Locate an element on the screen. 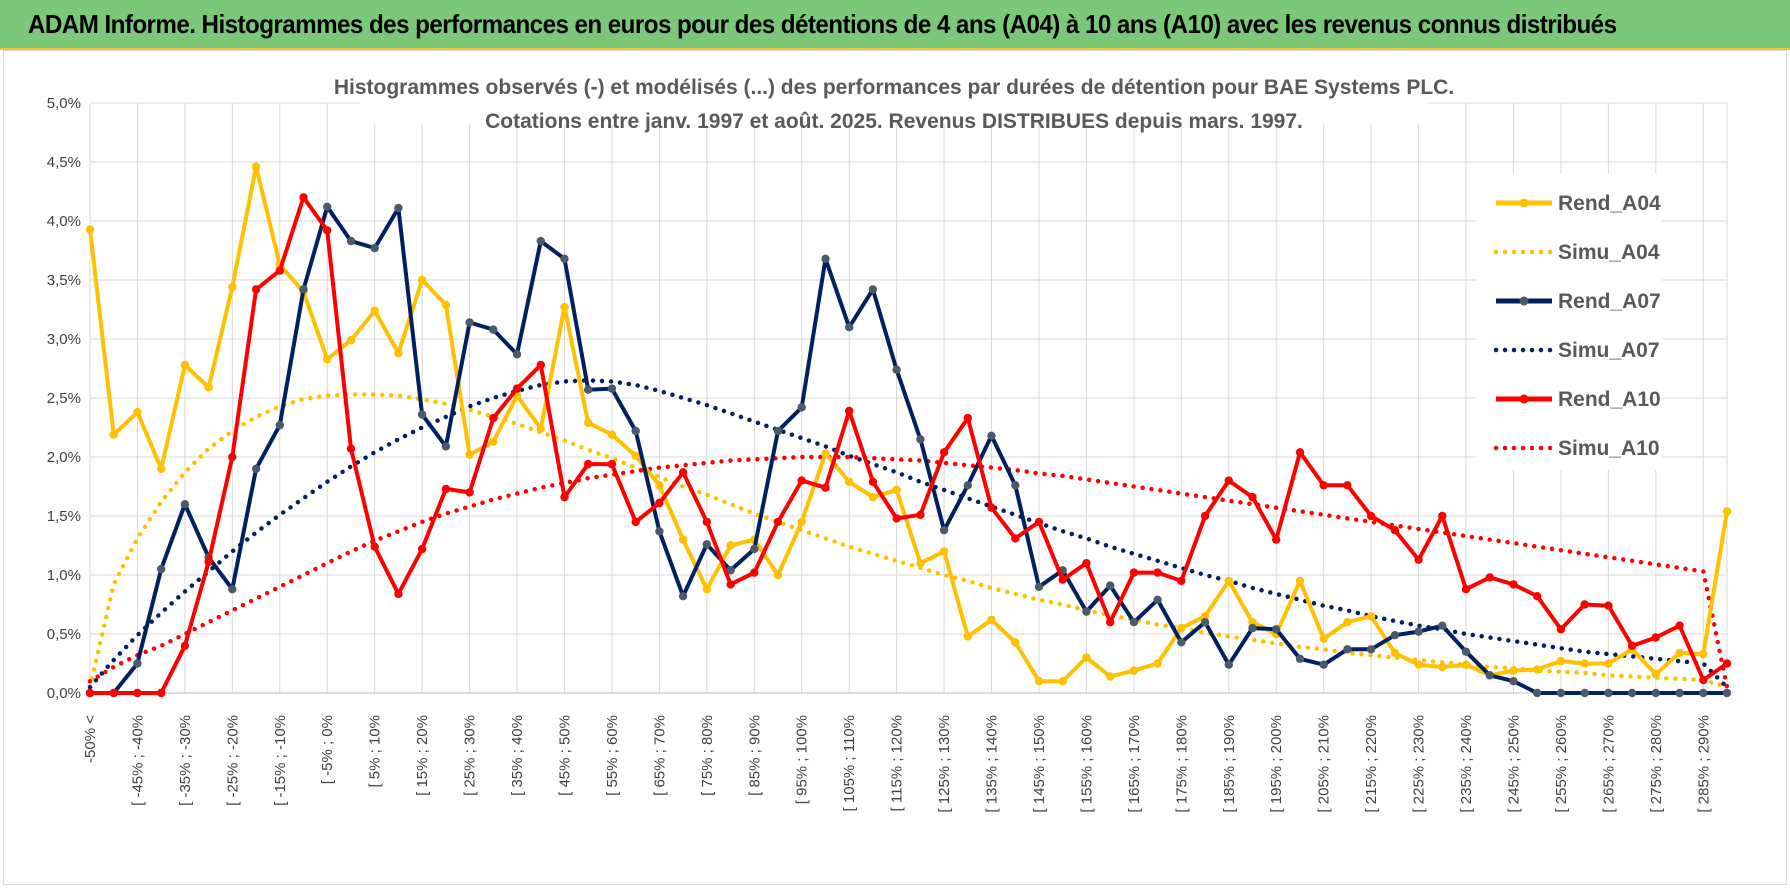 This screenshot has width=1790, height=888. y-tick-label: 0,0% is located at coordinates (64, 693).